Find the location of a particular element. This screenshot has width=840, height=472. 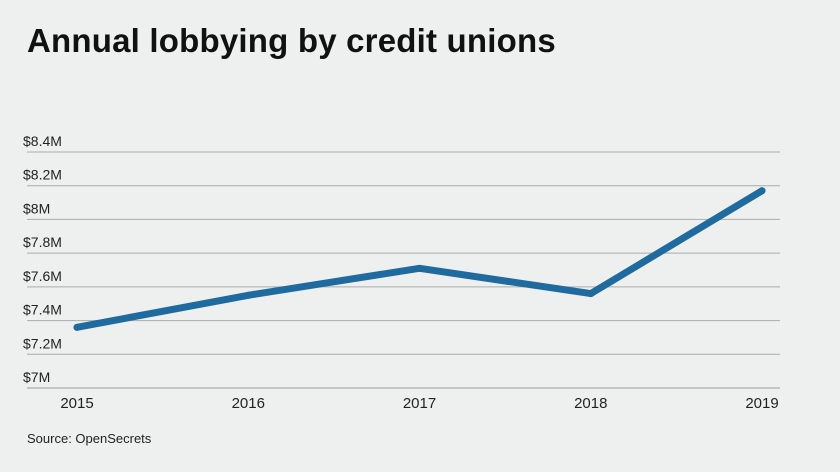

x-tick-label: 2019 is located at coordinates (761, 403).